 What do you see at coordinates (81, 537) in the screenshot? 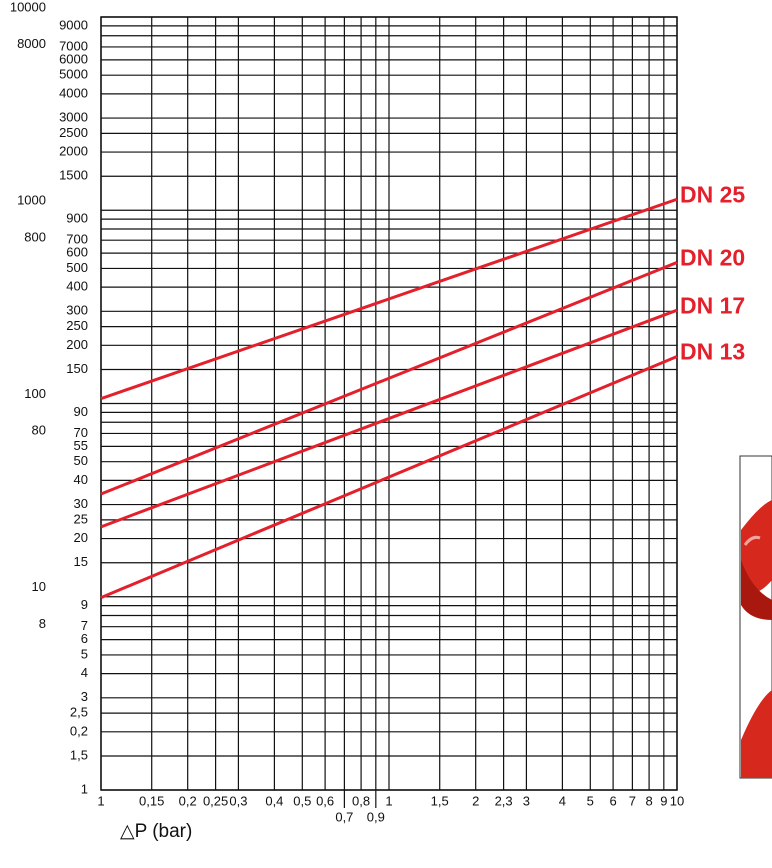
I see `y-tick-label: 20` at bounding box center [81, 537].